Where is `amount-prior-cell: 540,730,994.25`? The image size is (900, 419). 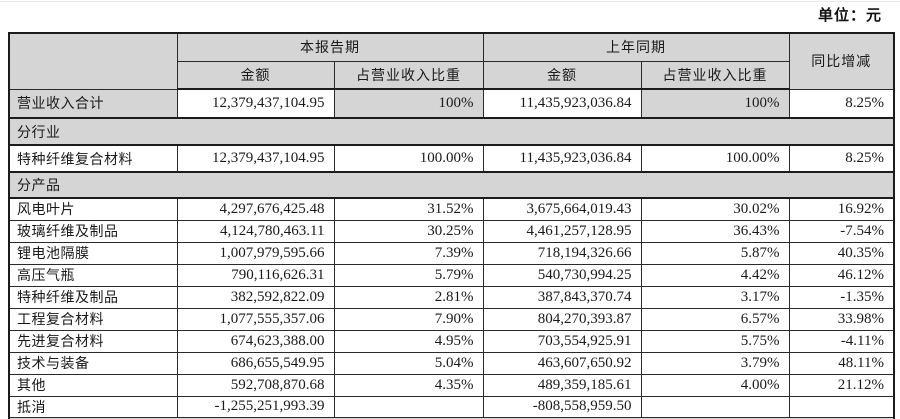
amount-prior-cell: 540,730,994.25 is located at coordinates (562, 275).